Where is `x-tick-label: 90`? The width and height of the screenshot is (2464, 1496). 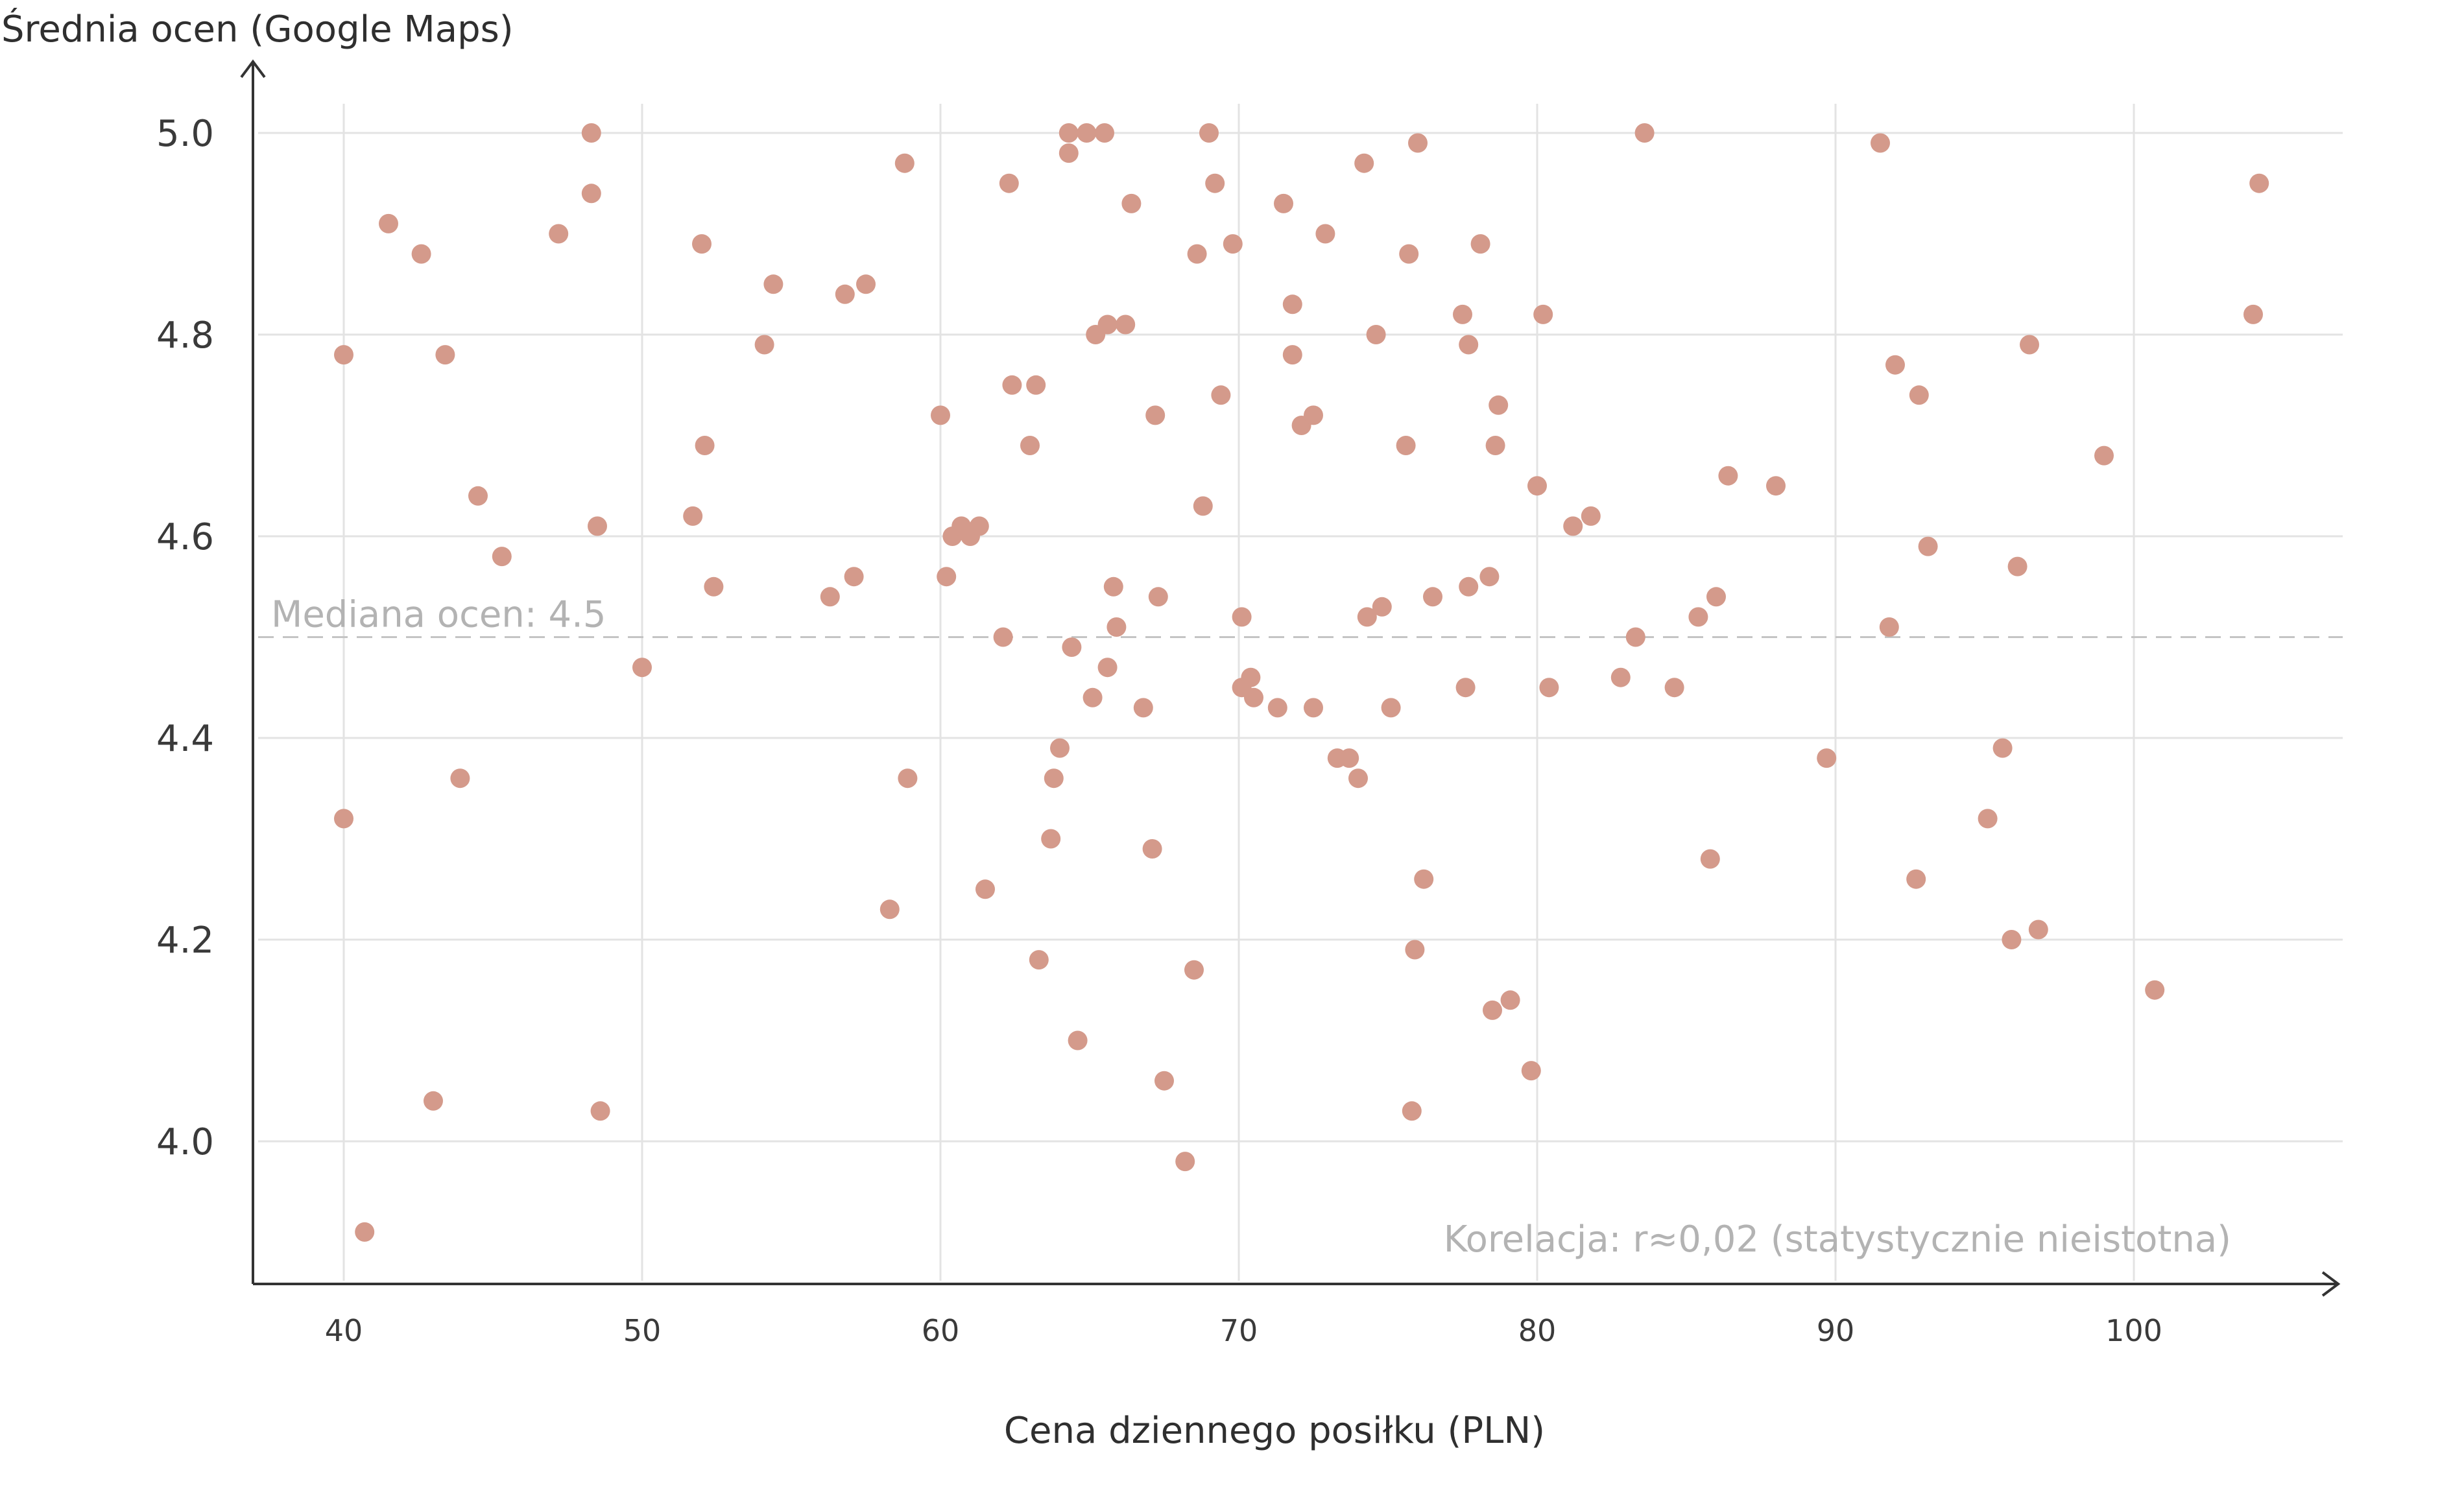 x-tick-label: 90 is located at coordinates (1836, 1331).